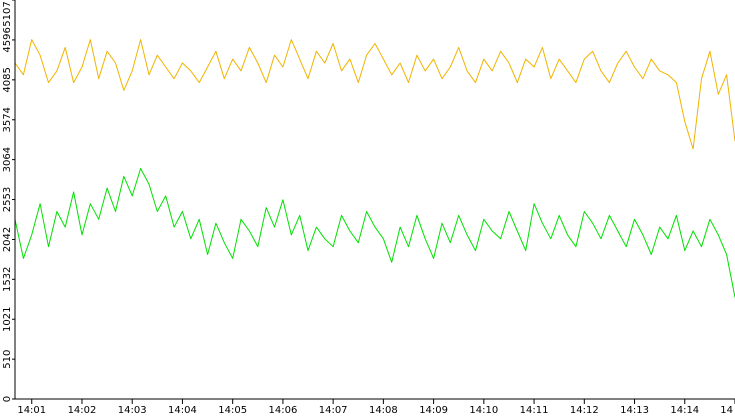  What do you see at coordinates (7, 159) in the screenshot?
I see `y-tick-label: 3064` at bounding box center [7, 159].